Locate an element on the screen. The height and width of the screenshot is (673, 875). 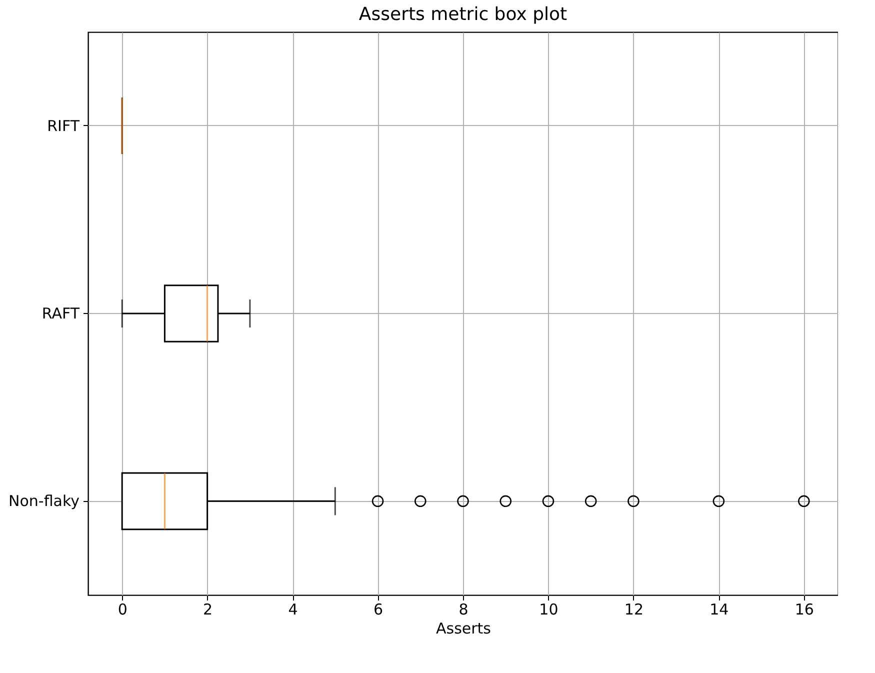
y-tick-label: RIFT is located at coordinates (63, 125).